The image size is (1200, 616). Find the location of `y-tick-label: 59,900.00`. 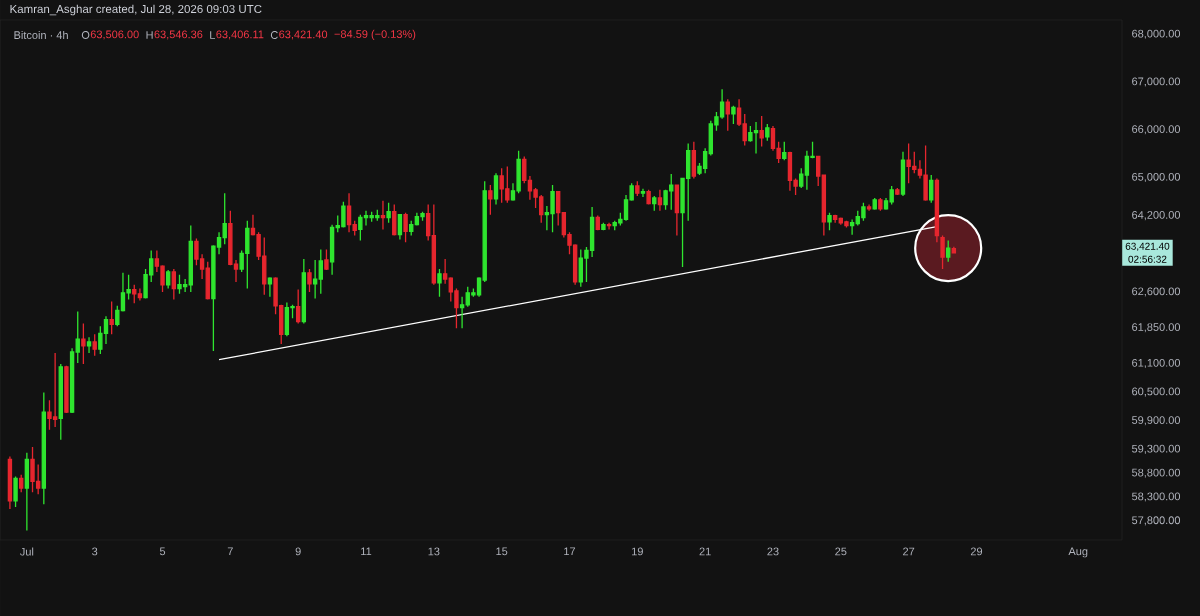

y-tick-label: 59,900.00 is located at coordinates (1156, 421).